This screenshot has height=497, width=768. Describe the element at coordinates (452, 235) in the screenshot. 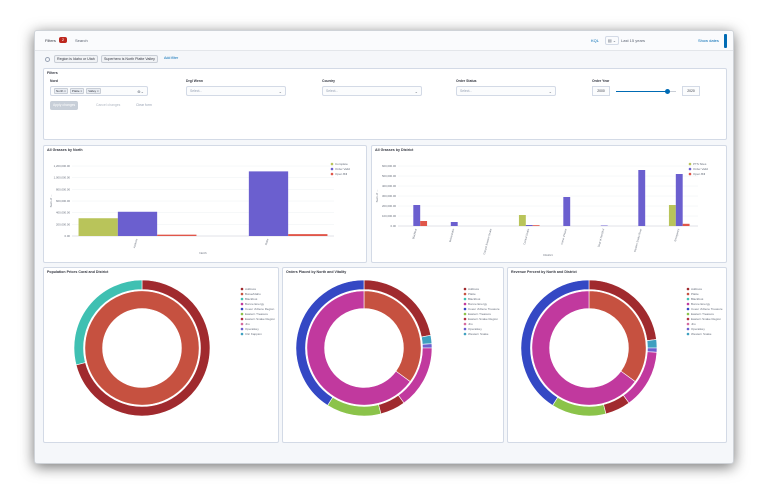

I see `x-tick-label: Boise/Idaho` at that location.